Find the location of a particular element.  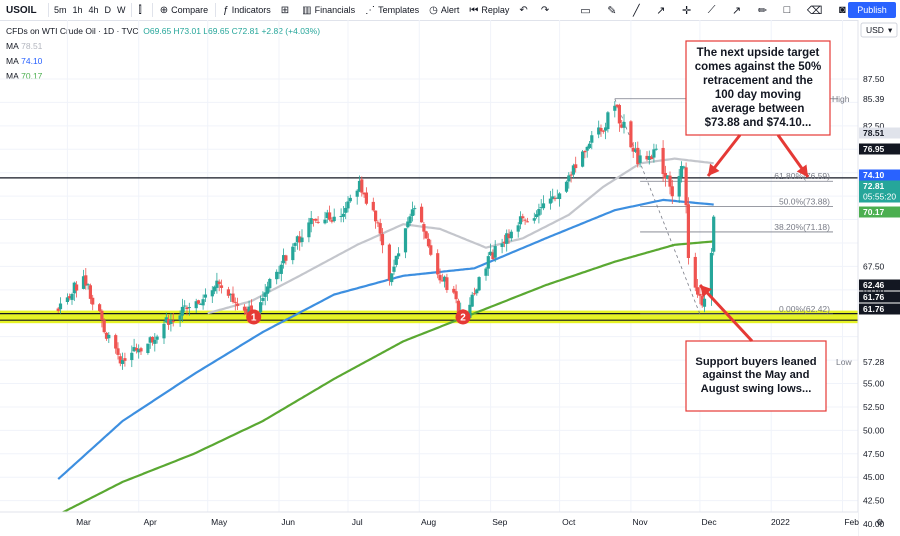

eraser-icon: ⌫ is located at coordinates (814, 10).